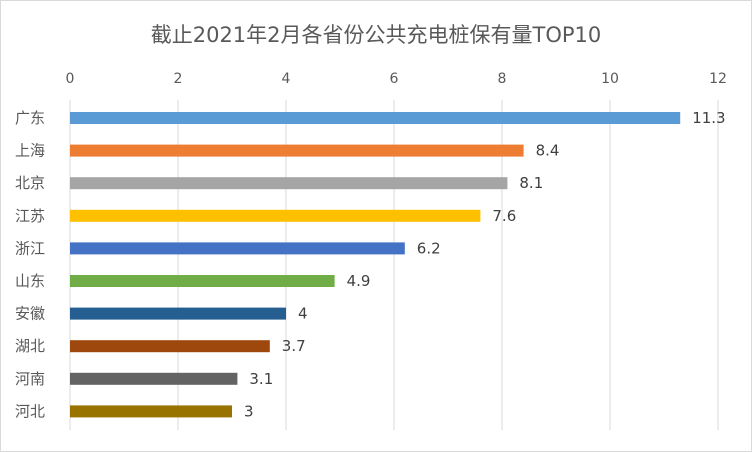  What do you see at coordinates (548, 151) in the screenshot?
I see `data-label-1: 8.4` at bounding box center [548, 151].